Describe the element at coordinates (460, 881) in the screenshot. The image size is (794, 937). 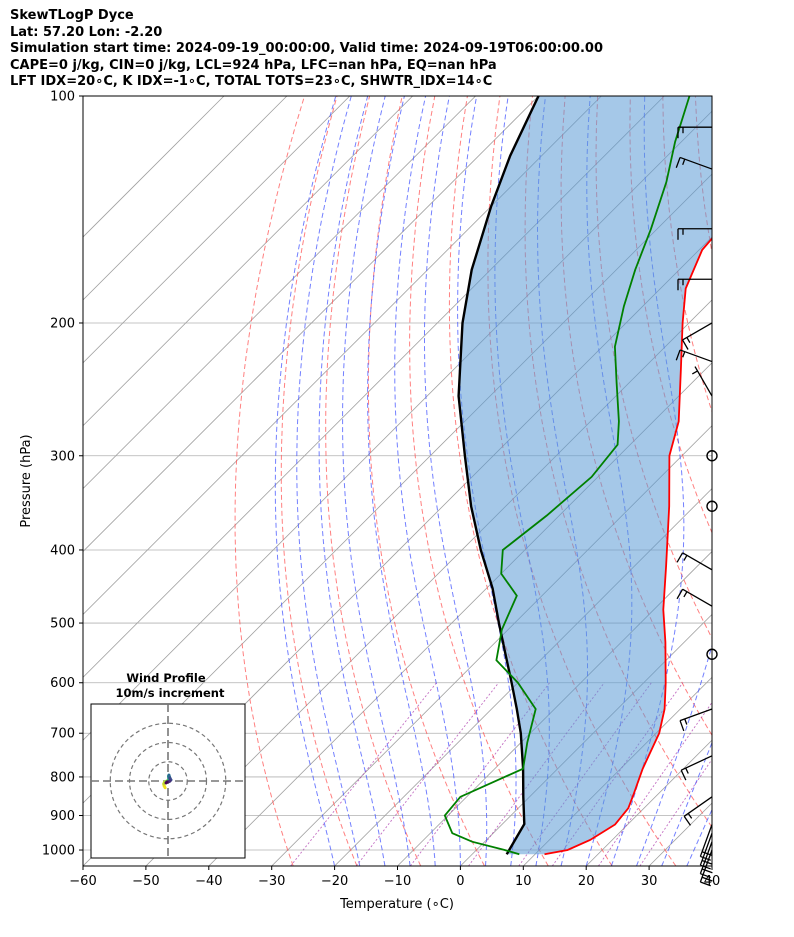
I see `x-tick-label: 0` at that location.